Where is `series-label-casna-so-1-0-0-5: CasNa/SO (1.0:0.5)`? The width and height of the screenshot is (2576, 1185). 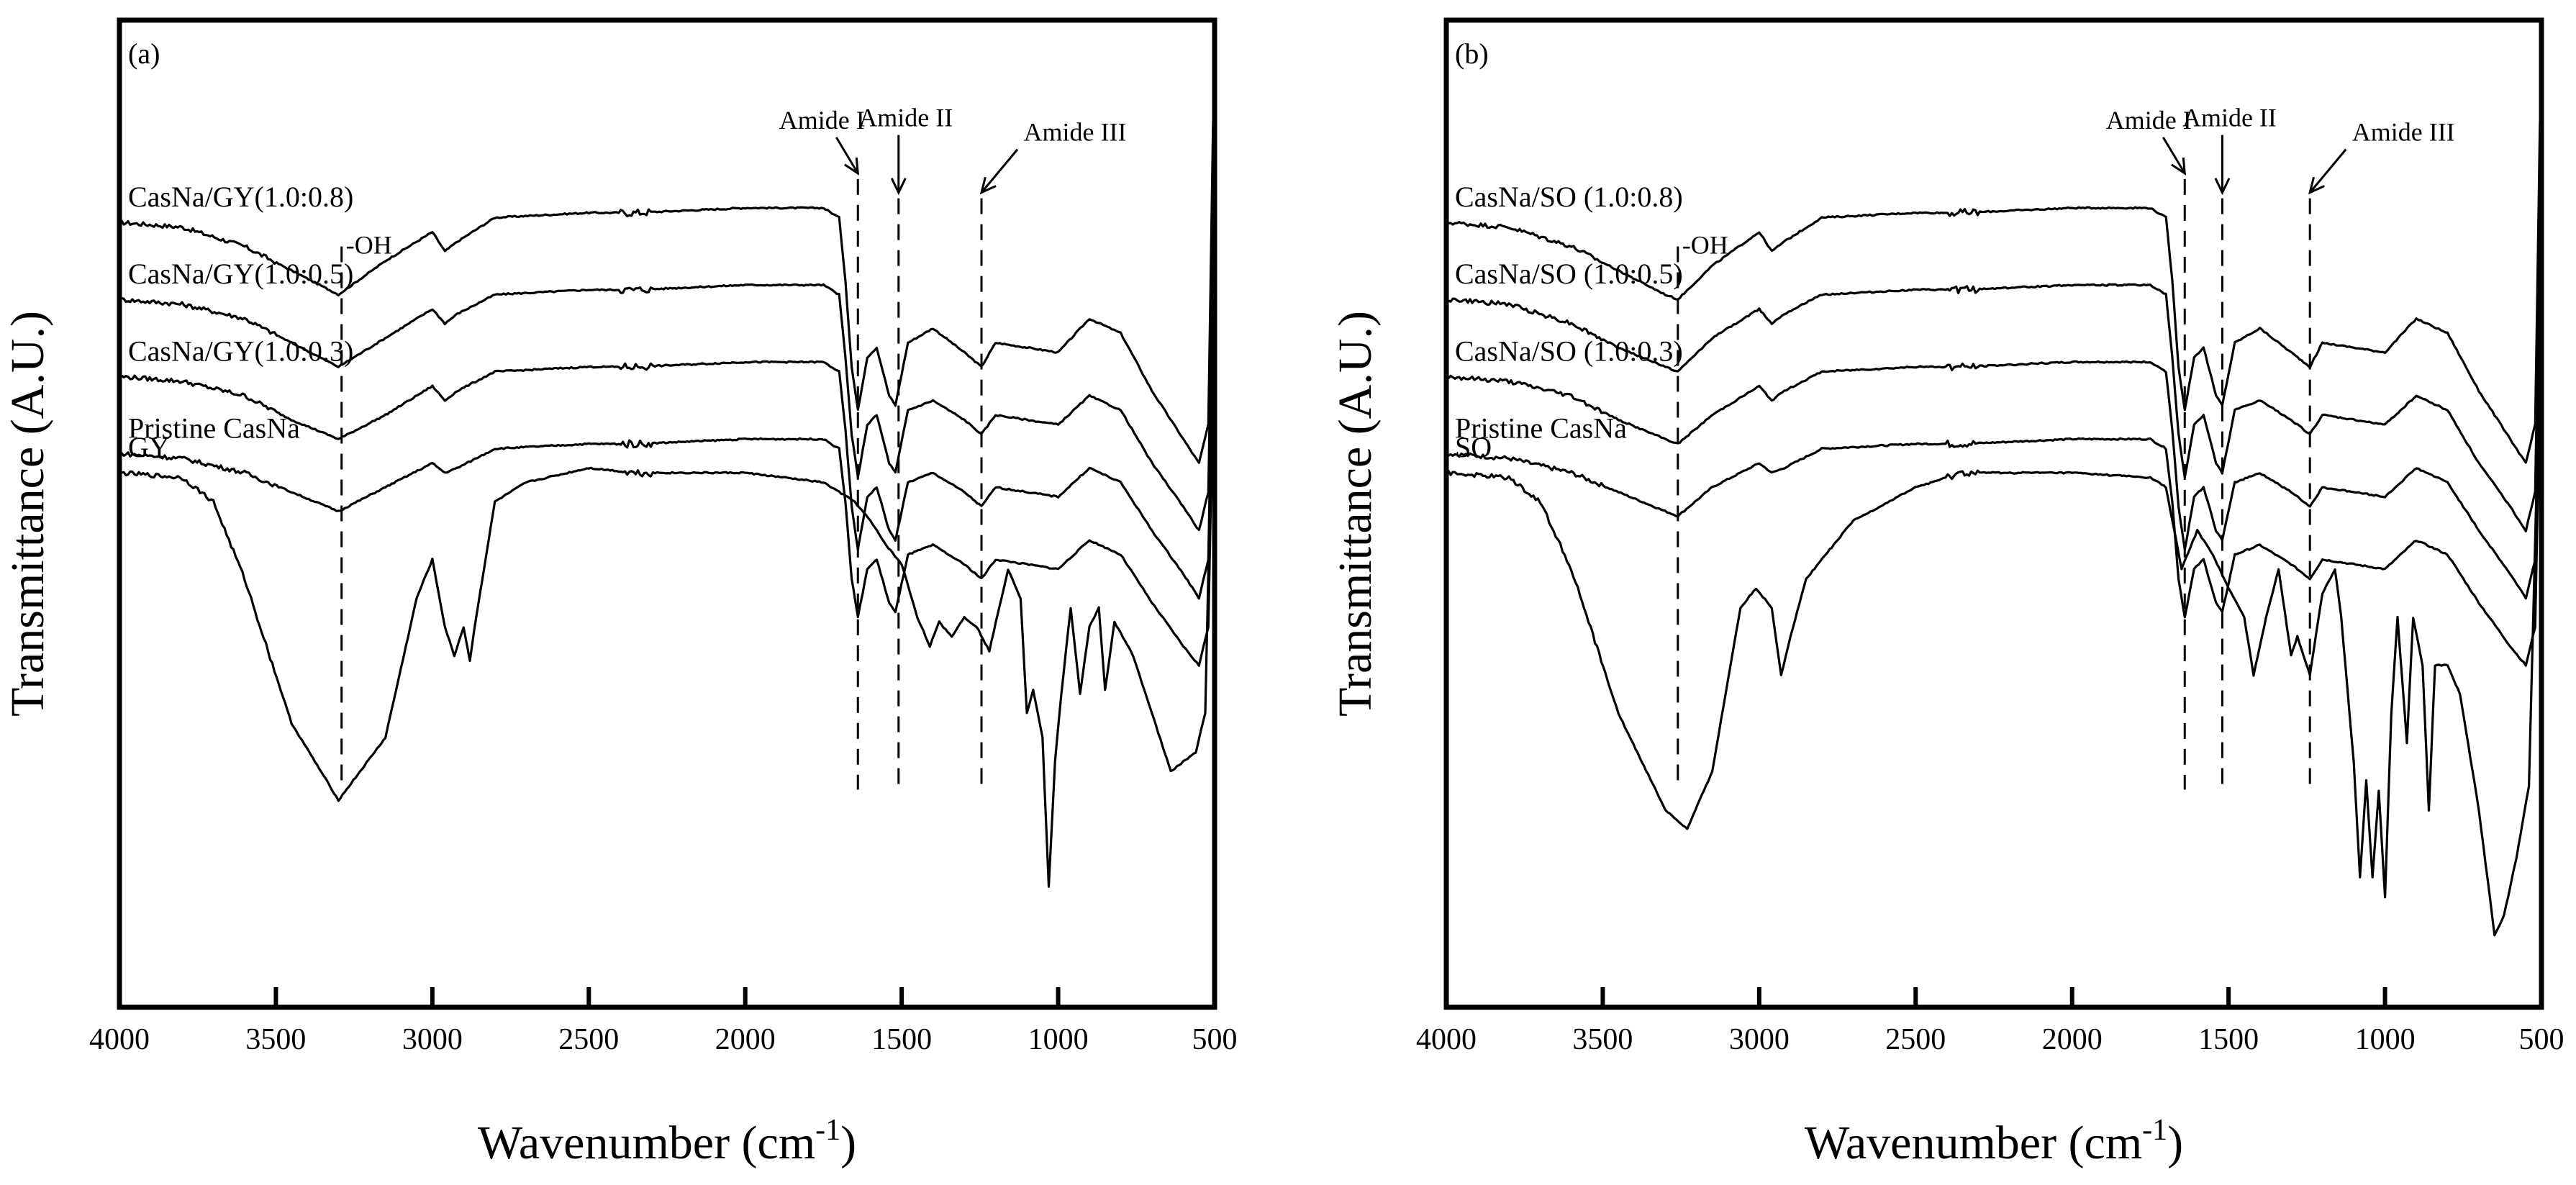 series-label-casna-so-1-0-0-5: CasNa/SO (1.0:0.5) is located at coordinates (1569, 274).